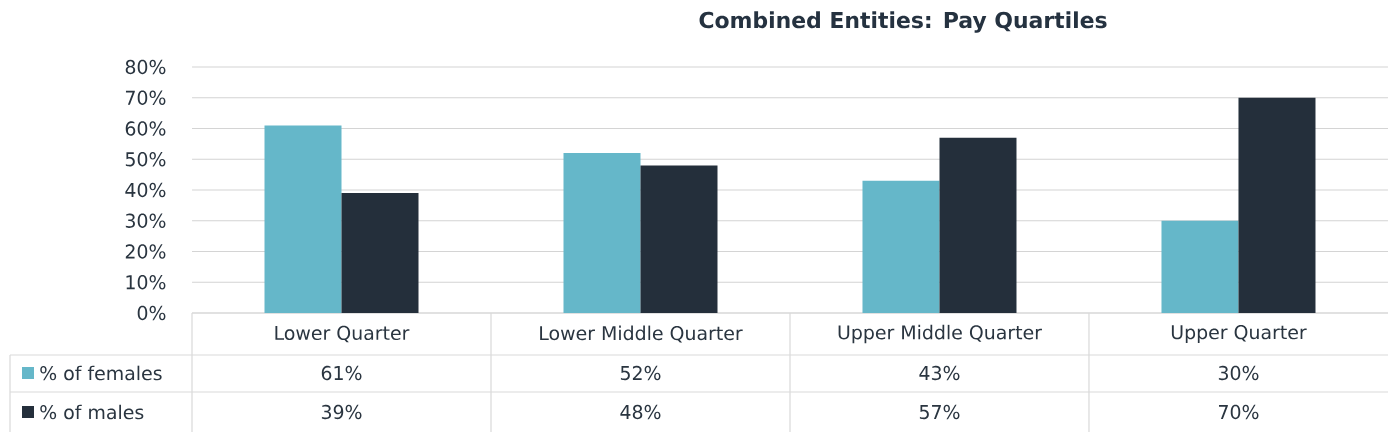  I want to click on y-tick-label: 30%, so click(145, 220).